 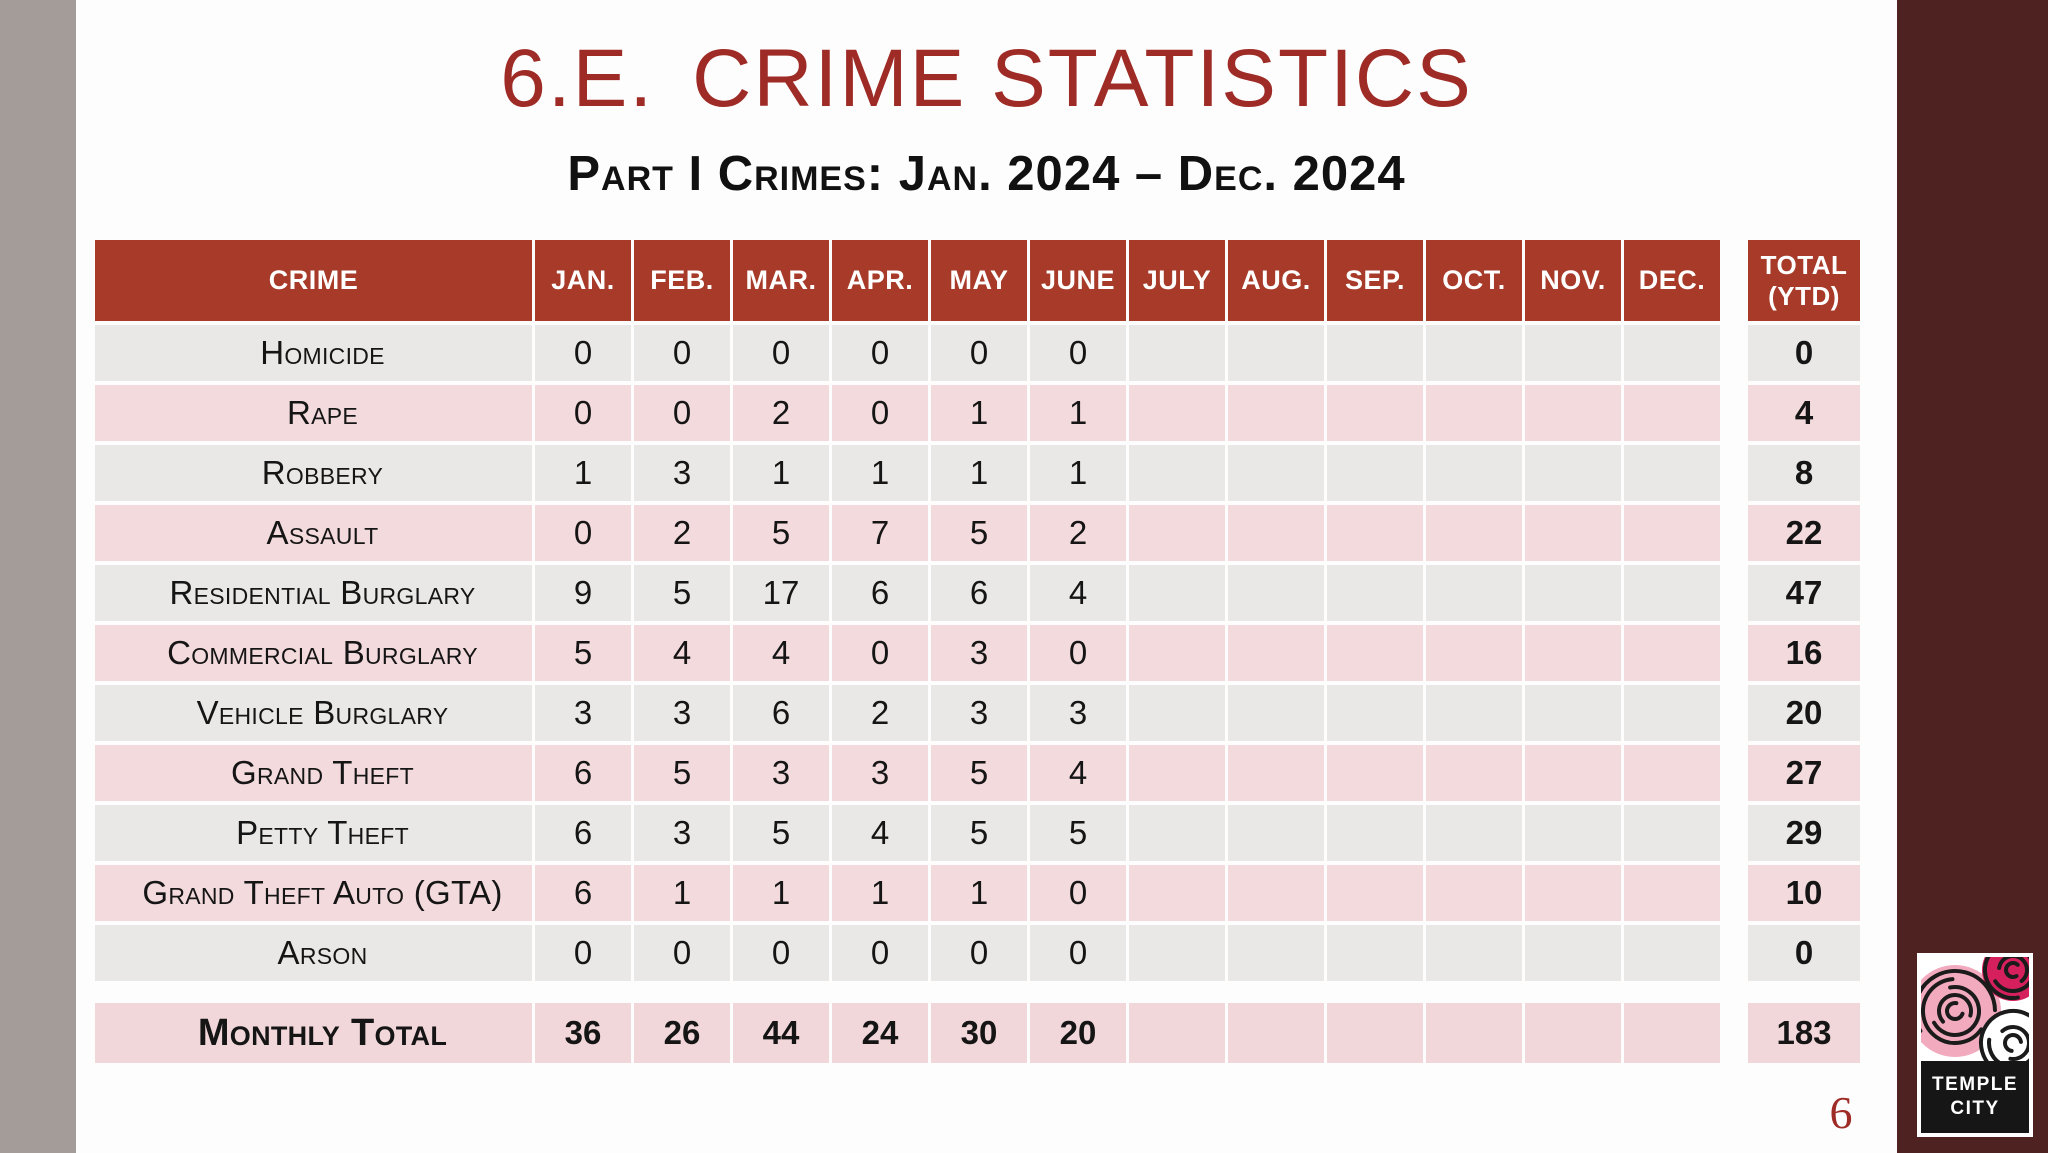 I want to click on crime-name: Arson, so click(x=313, y=953).